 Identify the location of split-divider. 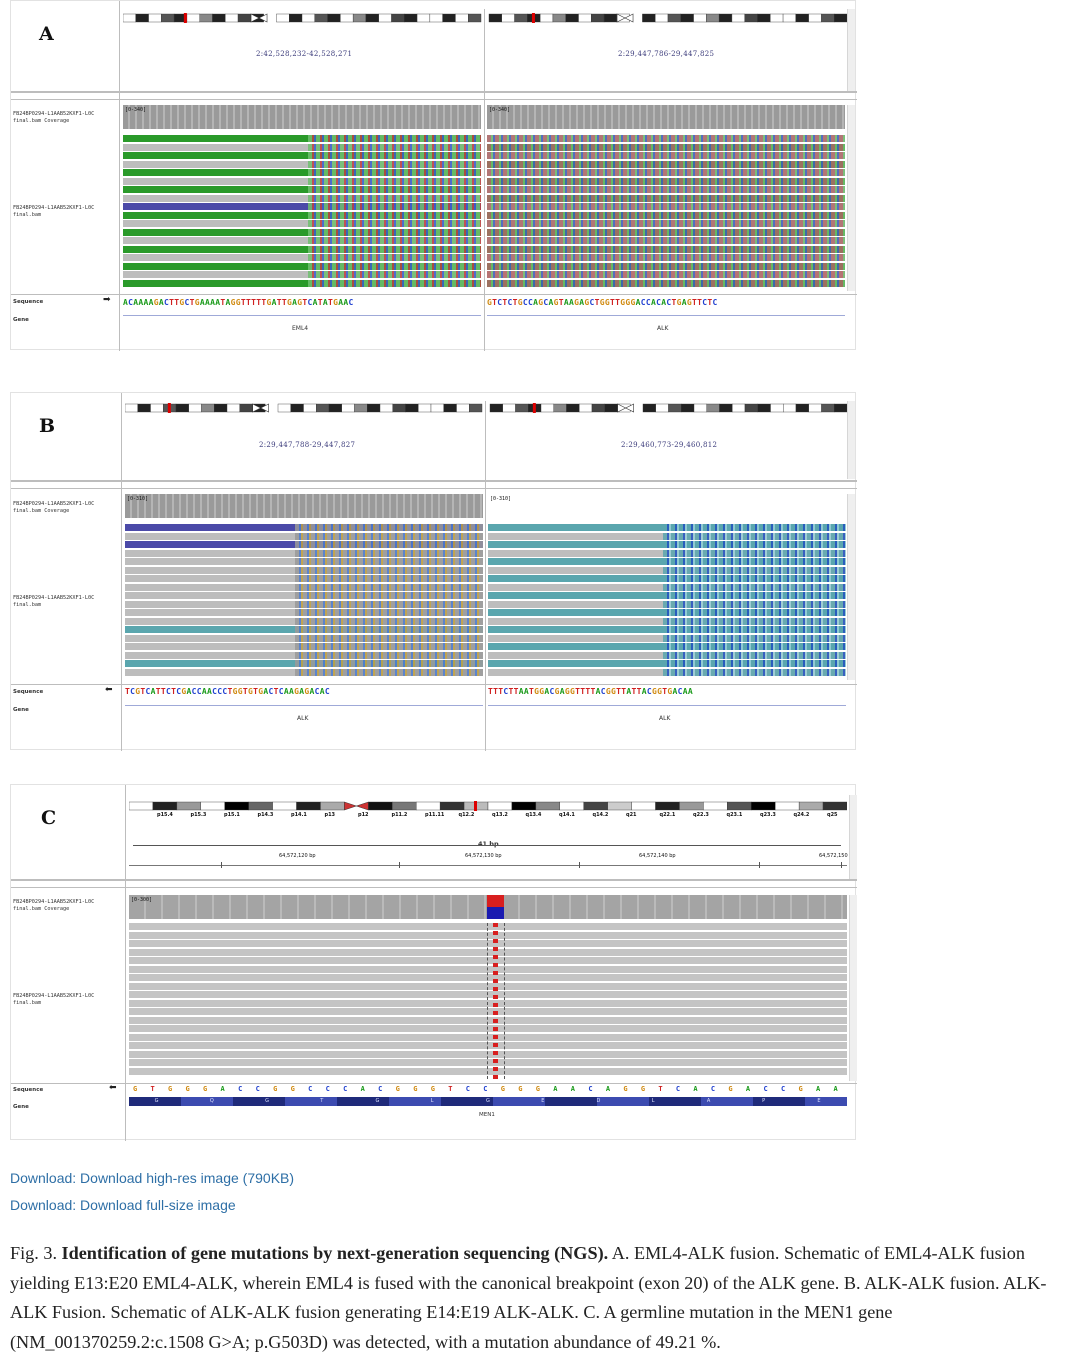
(485, 576).